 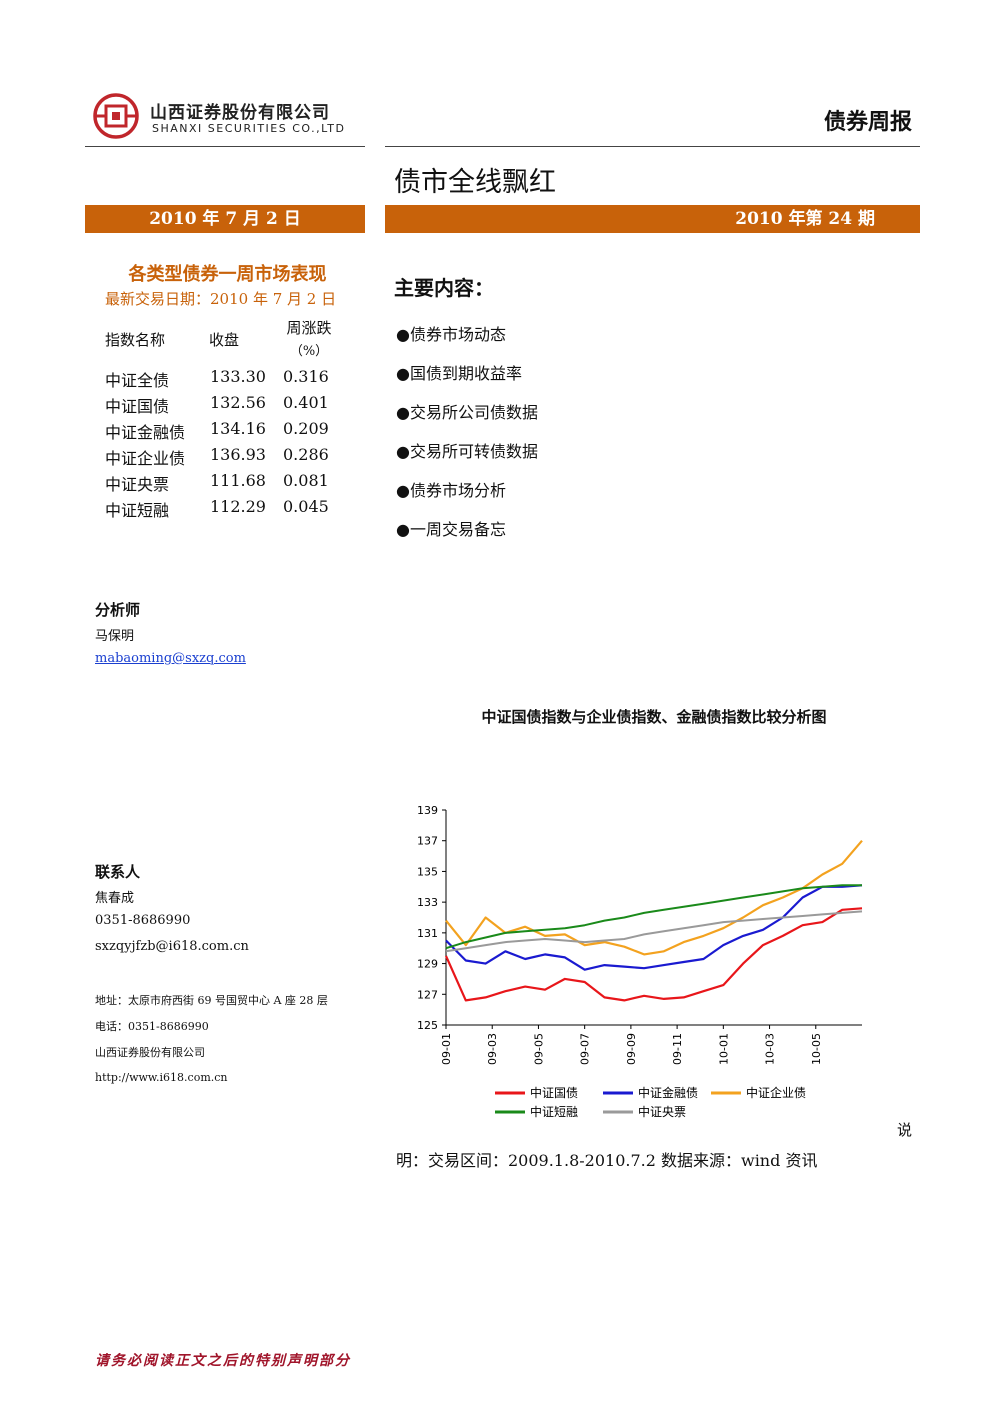 What do you see at coordinates (668, 1092) in the screenshot?
I see `legend-label: 中证金融债` at bounding box center [668, 1092].